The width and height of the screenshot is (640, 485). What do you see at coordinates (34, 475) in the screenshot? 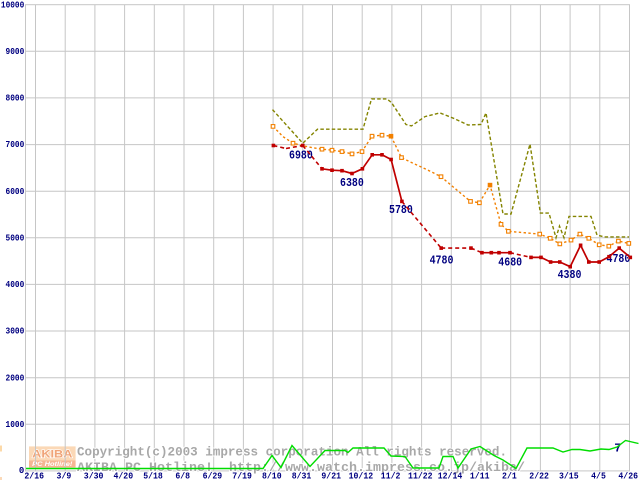
I see `svg-text: 2/16` at bounding box center [34, 475].